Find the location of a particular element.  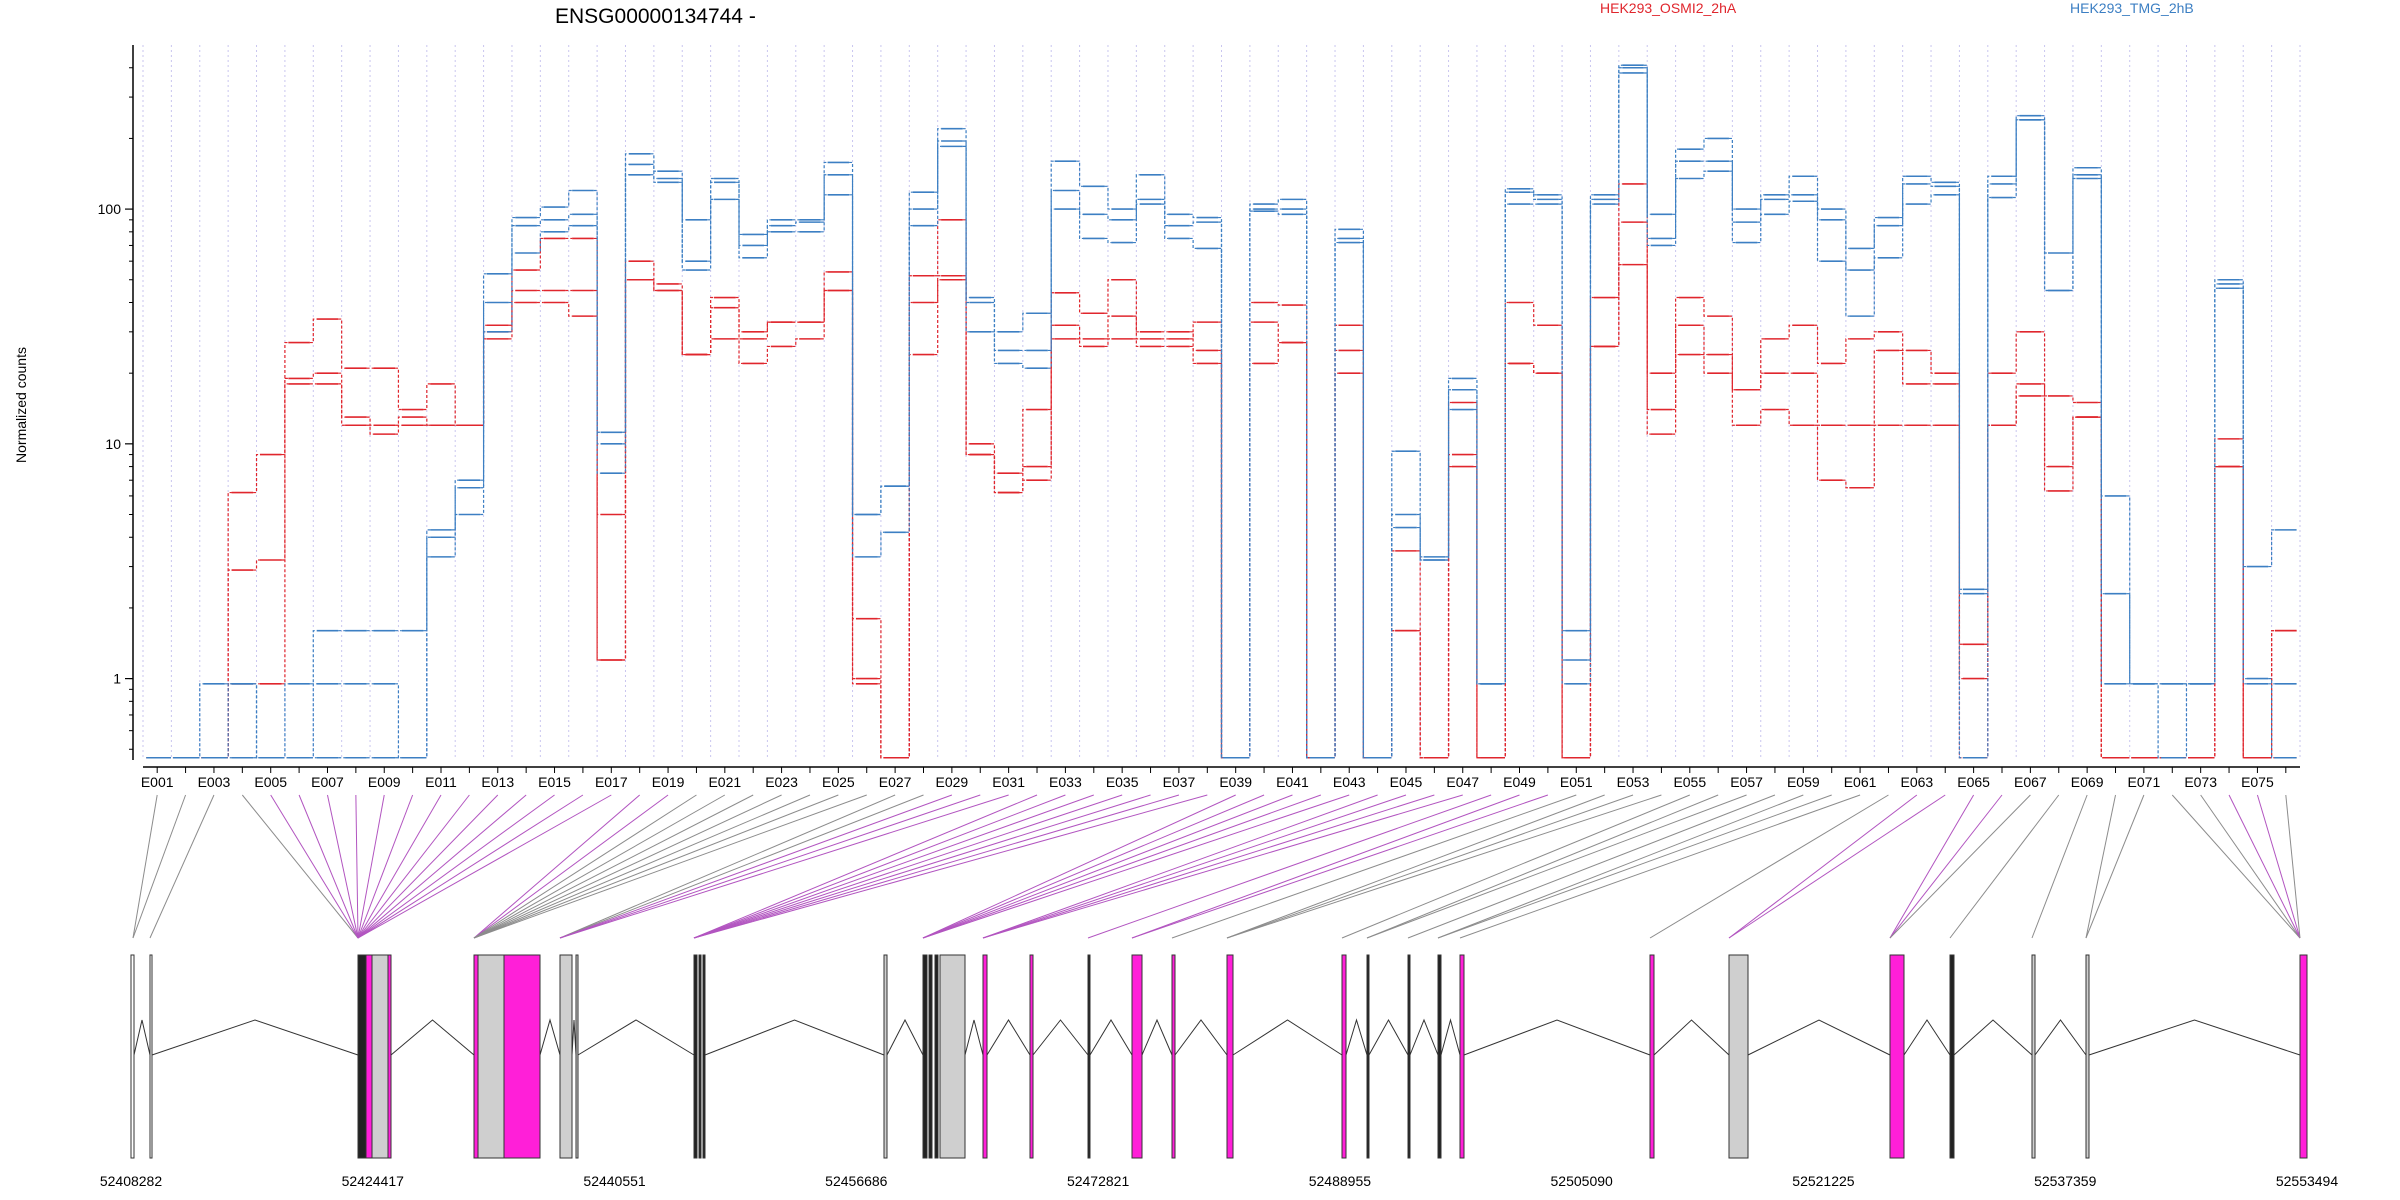

position-tick-label: 52505090 is located at coordinates (1582, 1181).